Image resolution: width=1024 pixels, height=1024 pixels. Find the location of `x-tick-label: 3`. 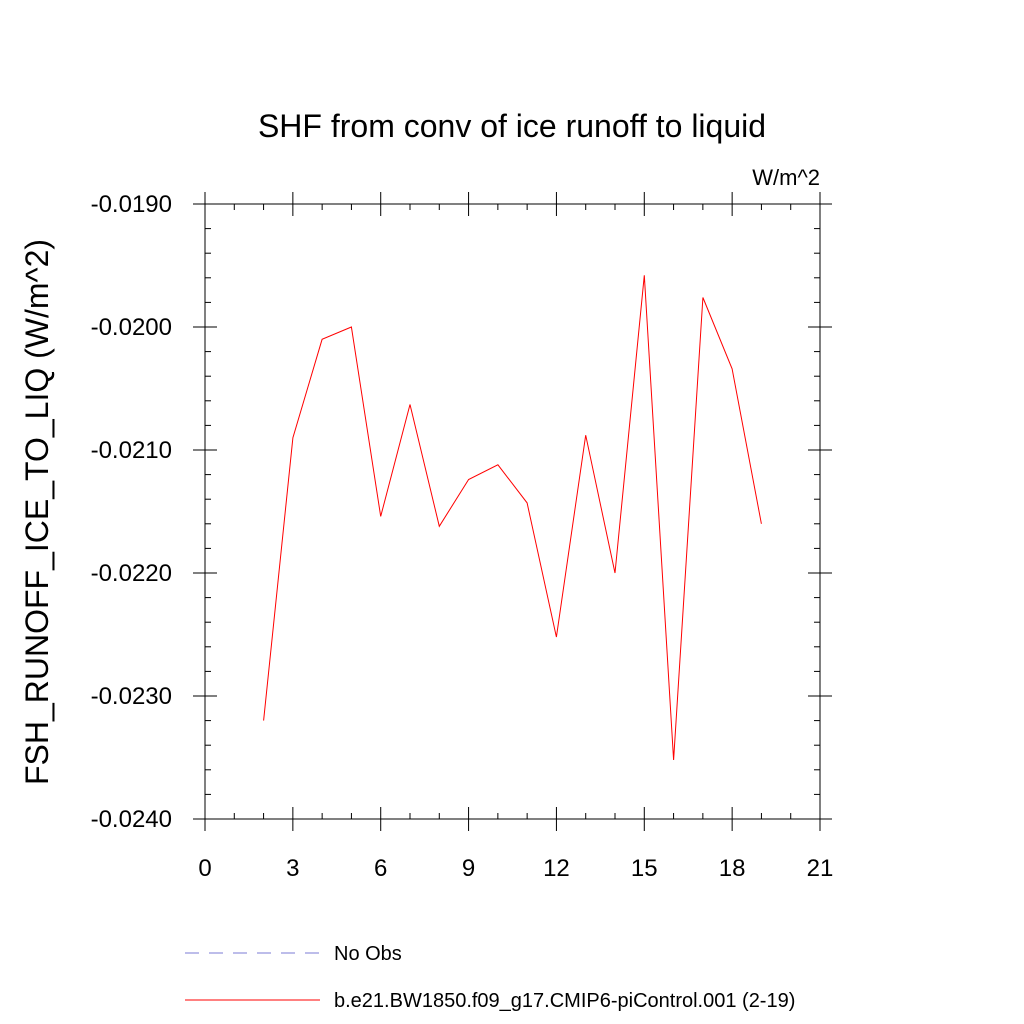

x-tick-label: 3 is located at coordinates (292, 868).